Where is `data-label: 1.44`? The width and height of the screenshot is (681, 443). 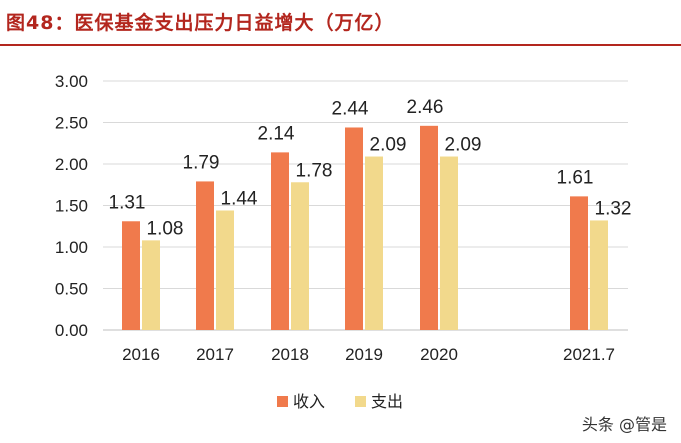
data-label: 1.44 is located at coordinates (239, 198).